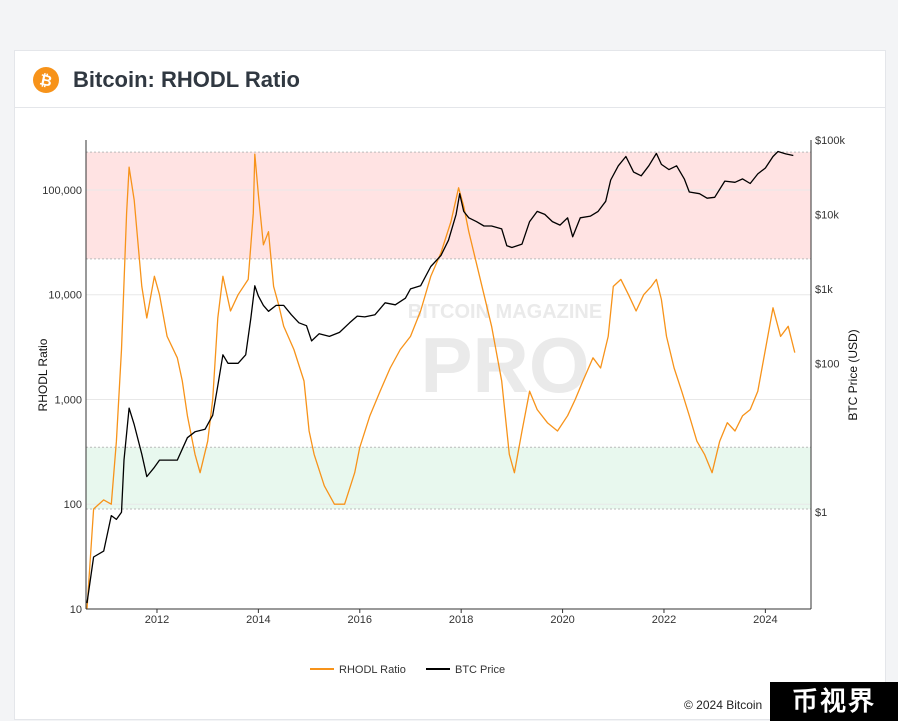 The width and height of the screenshot is (898, 721). What do you see at coordinates (827, 215) in the screenshot?
I see `y2-tick-label: $10k` at bounding box center [827, 215].